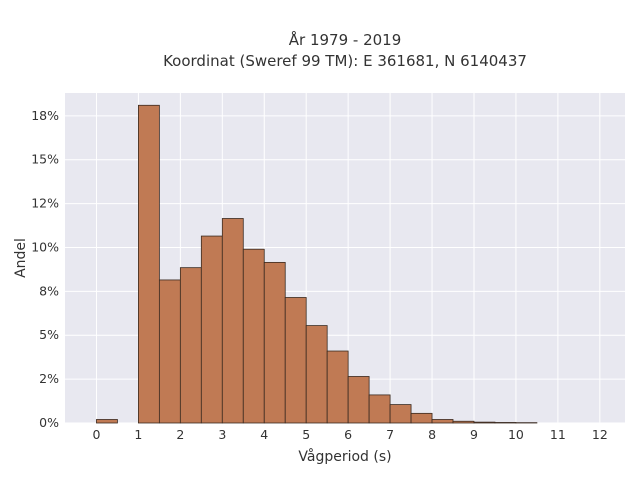  What do you see at coordinates (45, 115) in the screenshot?
I see `y-tick-label: 18%` at bounding box center [45, 115].